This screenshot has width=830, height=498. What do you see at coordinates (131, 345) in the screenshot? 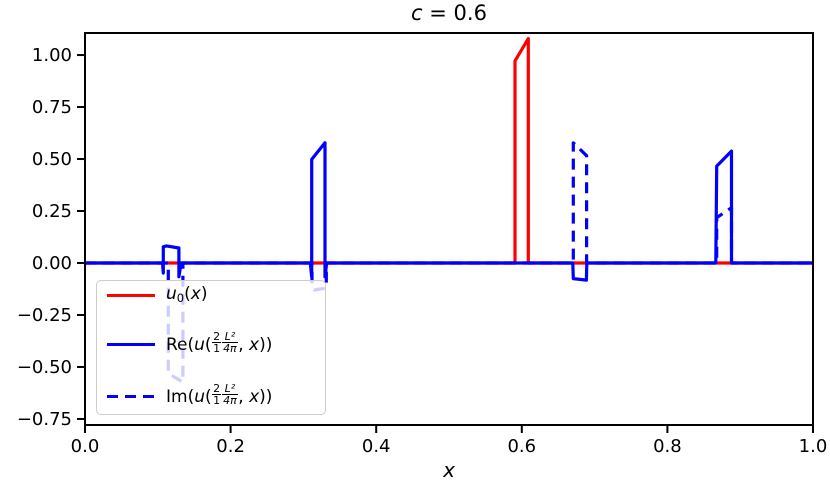
I see `legend-sample-re-solid-line` at bounding box center [131, 345].